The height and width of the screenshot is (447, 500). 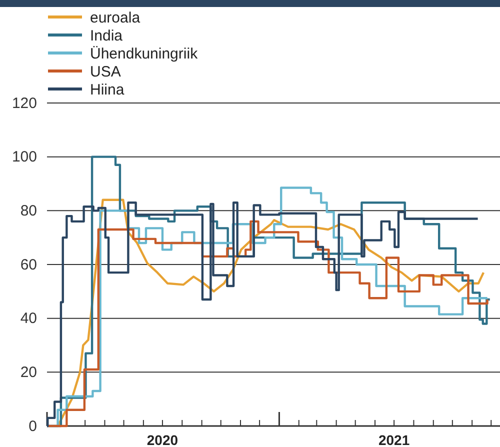 What do you see at coordinates (32, 426) in the screenshot?
I see `y-tick-label: 0` at bounding box center [32, 426].